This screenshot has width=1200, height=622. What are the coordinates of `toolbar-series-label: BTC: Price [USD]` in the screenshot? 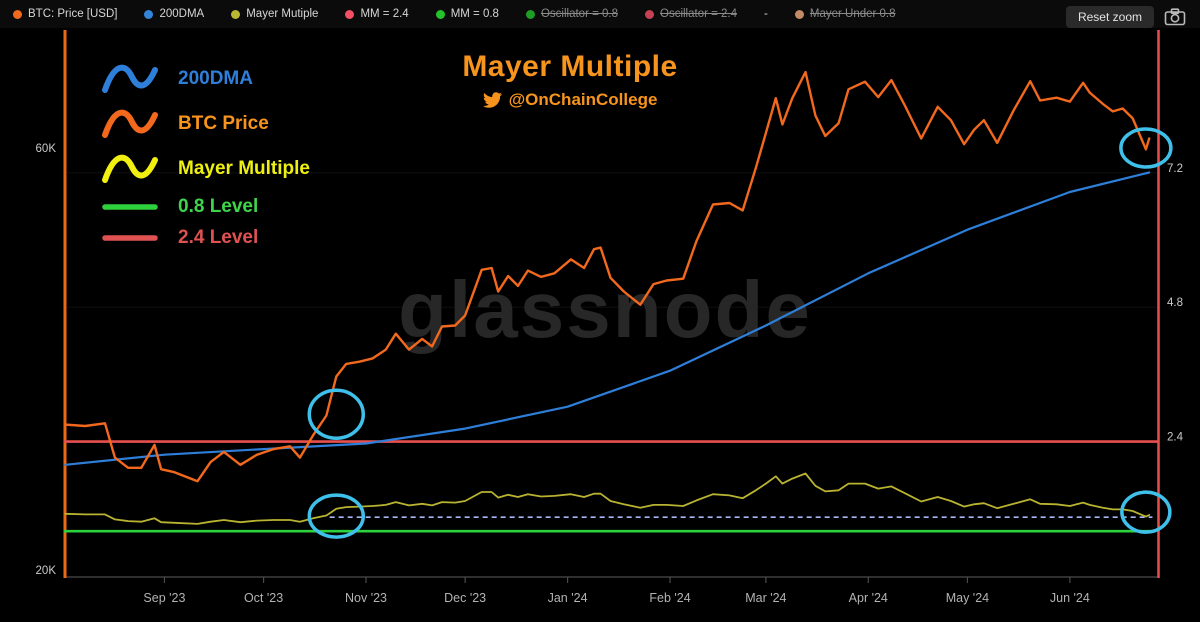 It's located at (73, 14).